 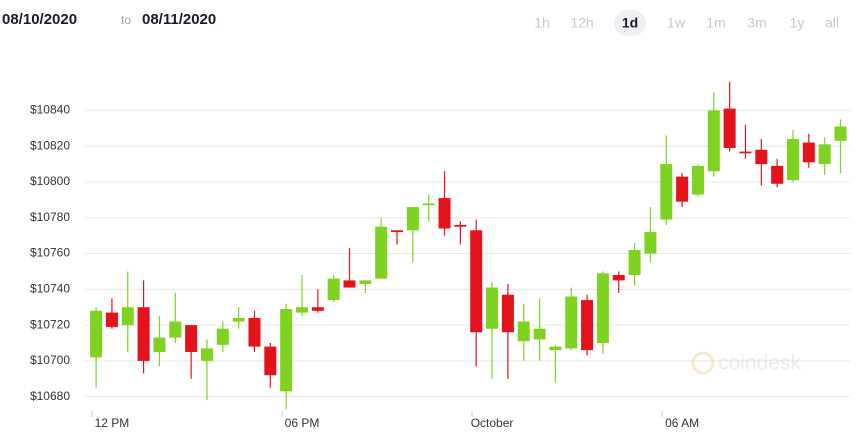 I want to click on y-tick-label: $10700, so click(x=50, y=360).